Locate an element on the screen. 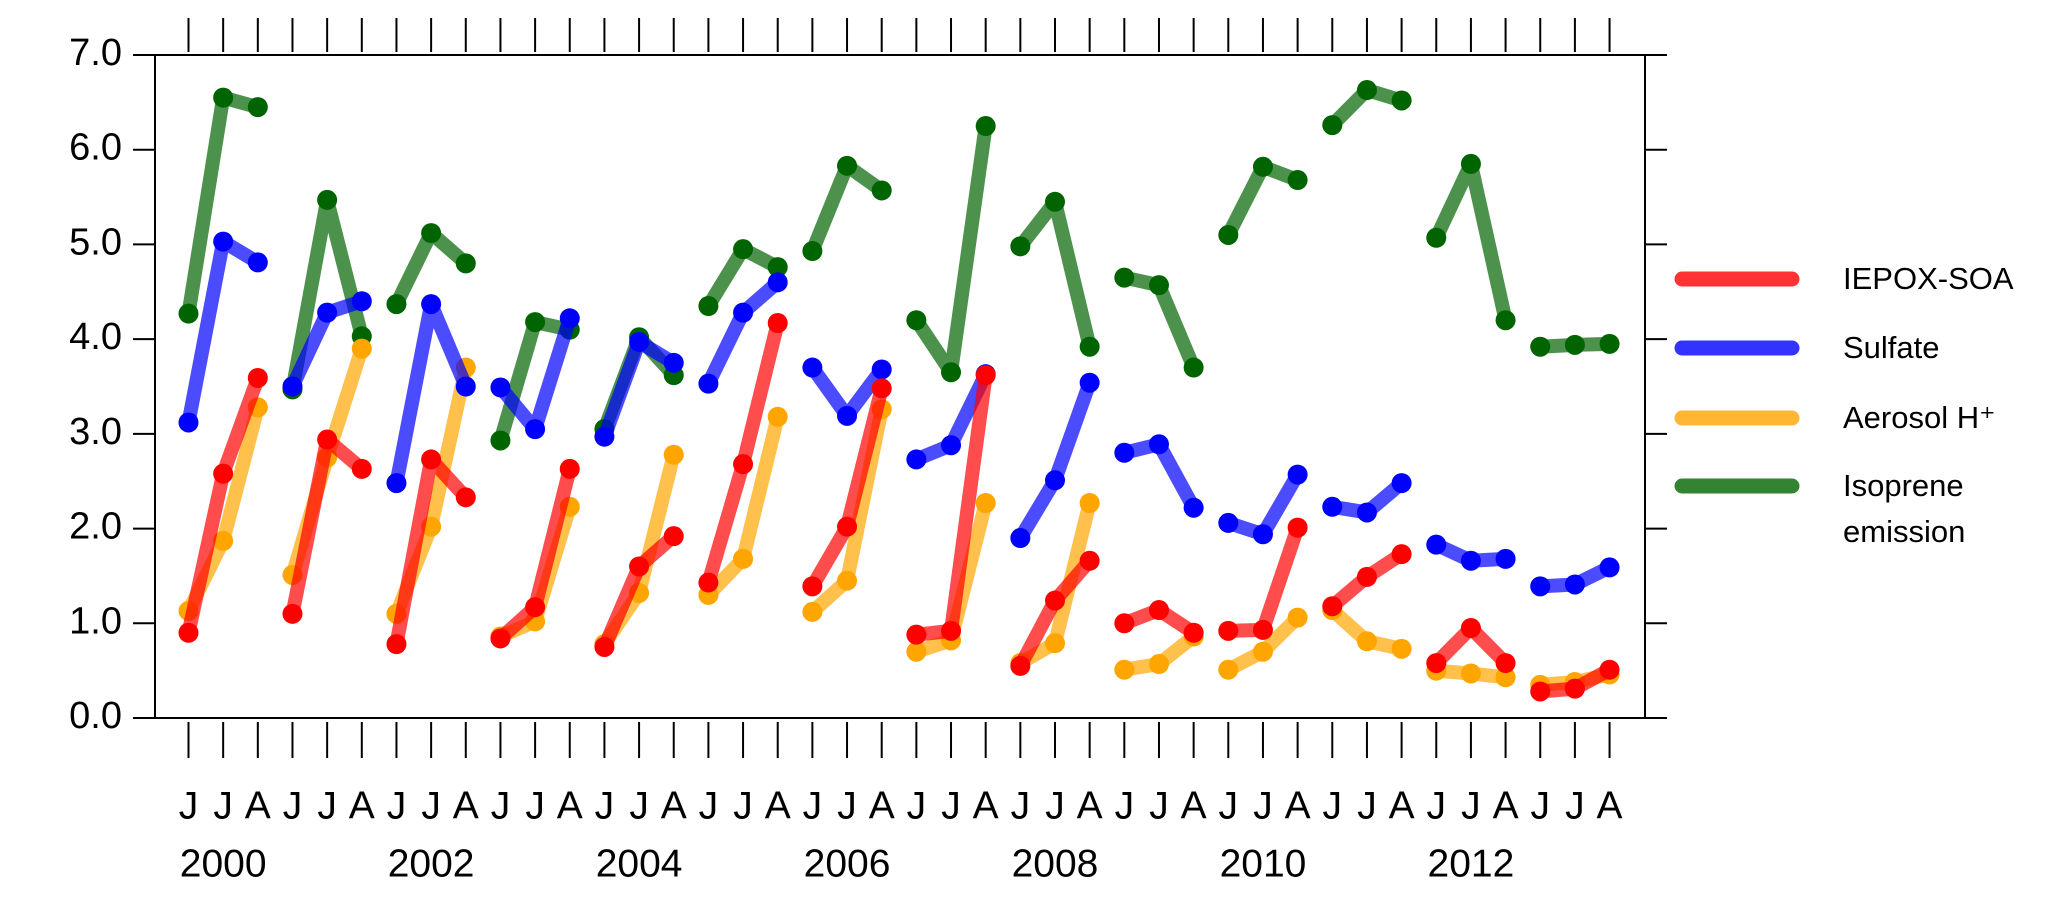 This screenshot has width=2067, height=900. y-tick-label: 2.0 is located at coordinates (95, 527).